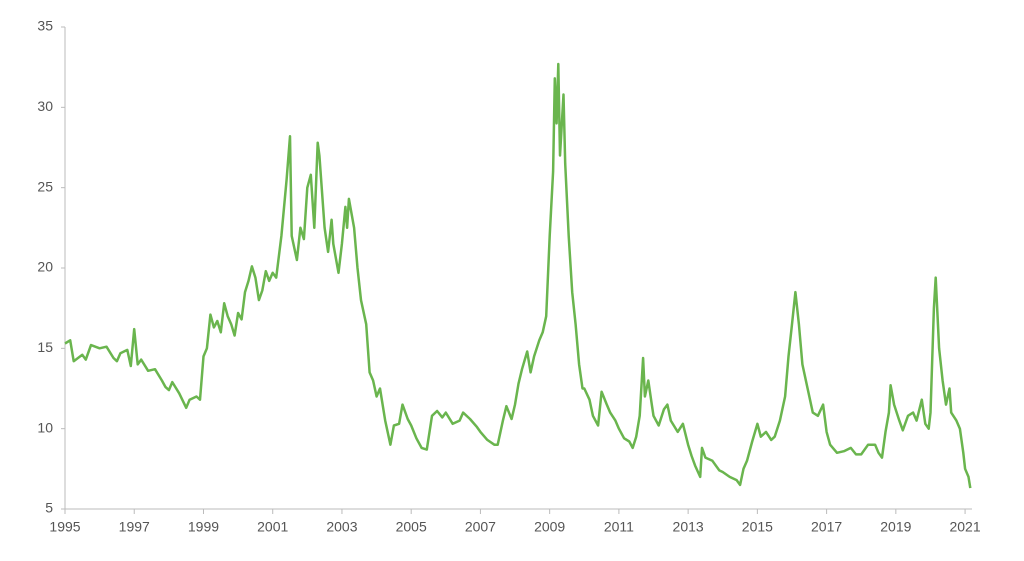 Image resolution: width=1024 pixels, height=561 pixels. I want to click on x-tick-label: 2013, so click(688, 527).